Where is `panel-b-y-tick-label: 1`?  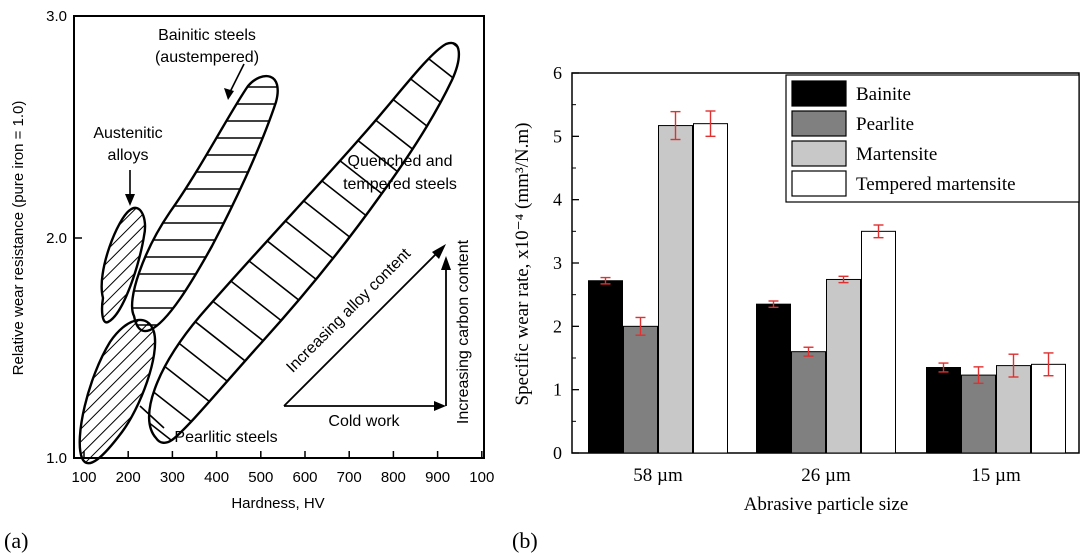
panel-b-y-tick-label: 1 is located at coordinates (557, 390).